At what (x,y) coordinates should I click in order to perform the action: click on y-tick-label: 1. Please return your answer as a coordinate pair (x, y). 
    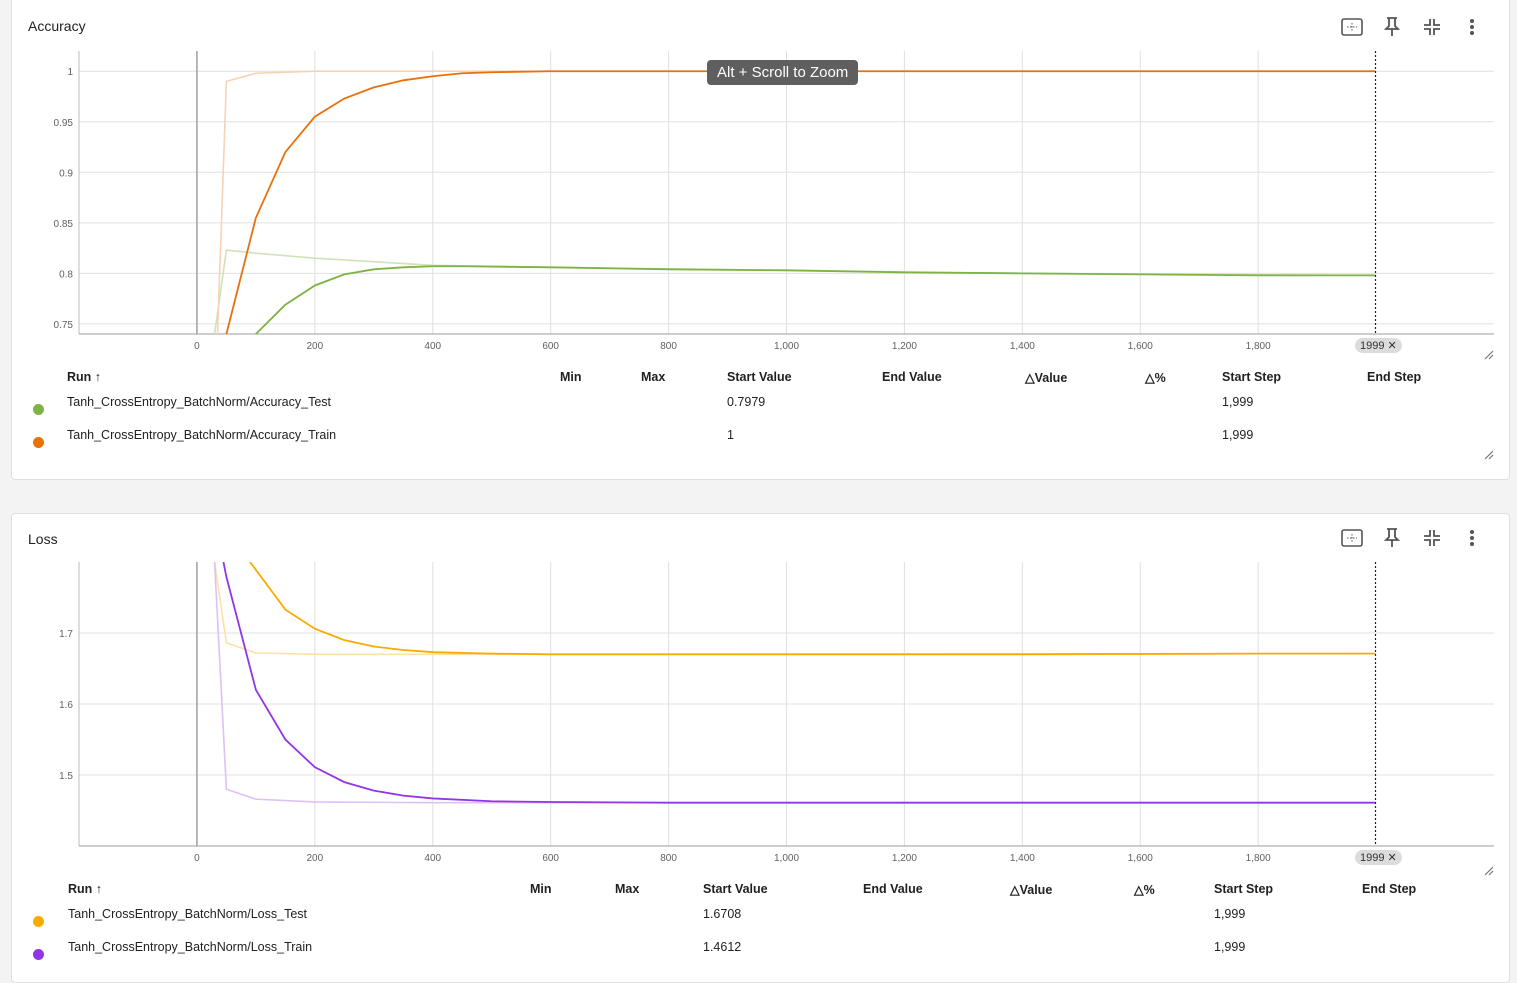
    Looking at the image, I should click on (70, 72).